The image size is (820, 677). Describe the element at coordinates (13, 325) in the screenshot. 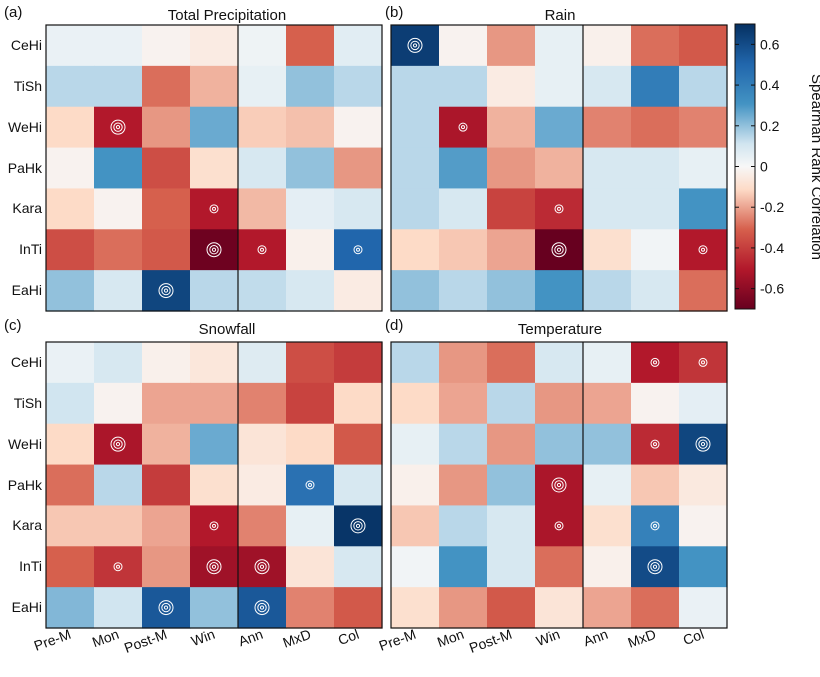

I see `panel-c-letter: (c)` at that location.